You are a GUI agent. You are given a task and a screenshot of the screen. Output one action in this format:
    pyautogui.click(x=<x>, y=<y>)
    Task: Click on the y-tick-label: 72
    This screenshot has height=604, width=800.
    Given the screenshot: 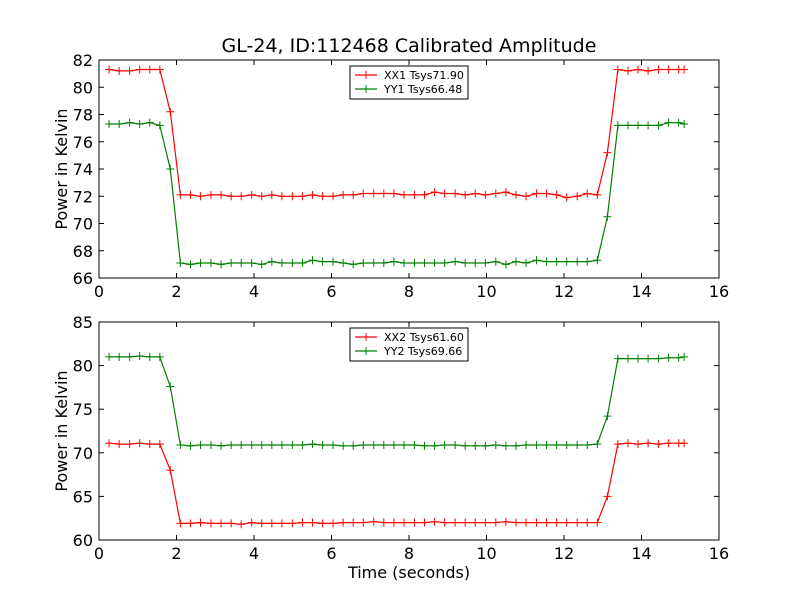 What is the action you would take?
    pyautogui.click(x=83, y=196)
    